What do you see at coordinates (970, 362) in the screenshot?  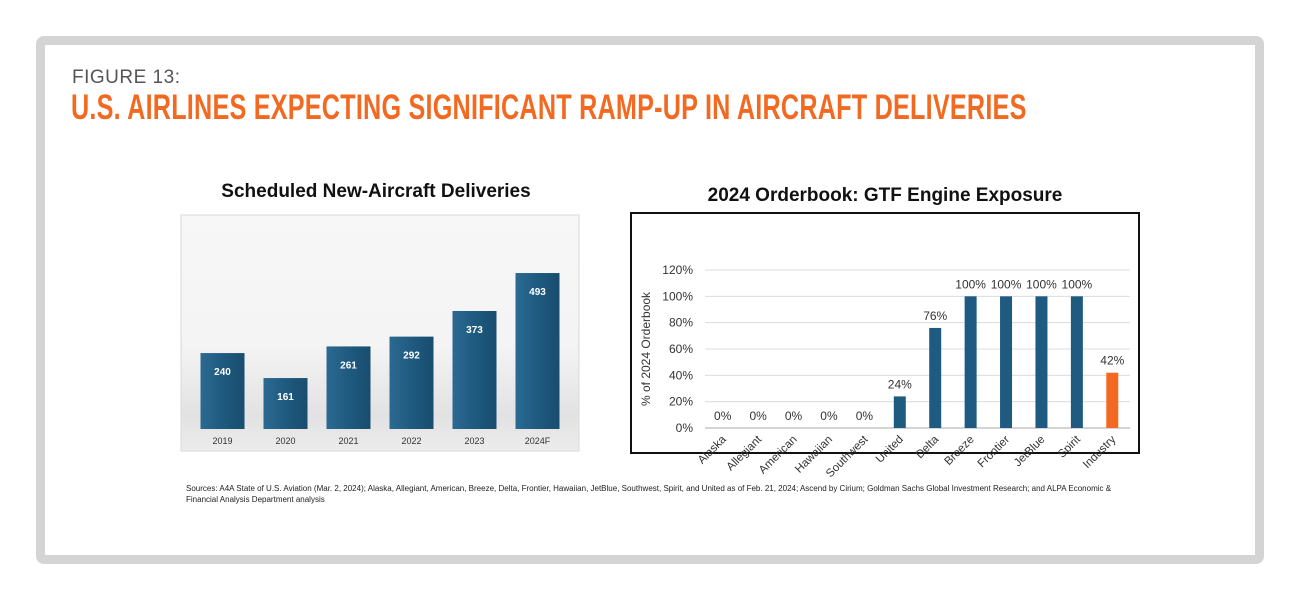 I see `bar-Breeze` at bounding box center [970, 362].